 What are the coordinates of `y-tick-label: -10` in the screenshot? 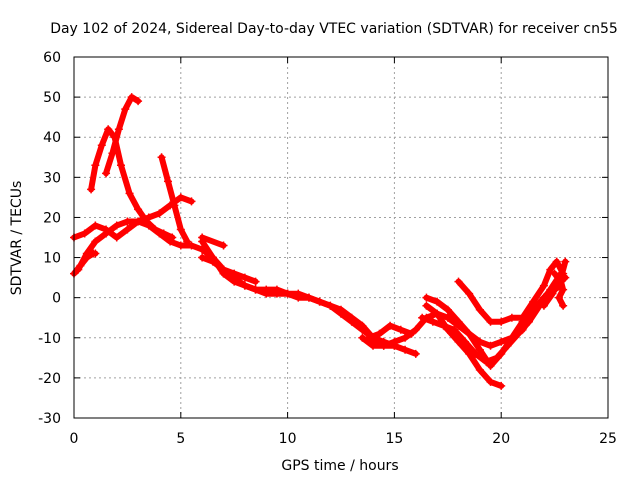 It's located at (49, 339).